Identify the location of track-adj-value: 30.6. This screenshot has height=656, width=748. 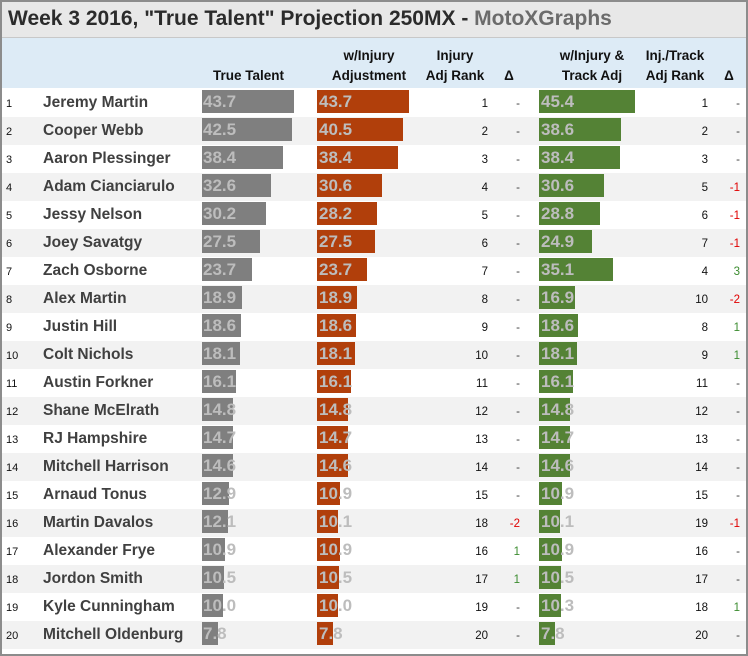
(558, 185).